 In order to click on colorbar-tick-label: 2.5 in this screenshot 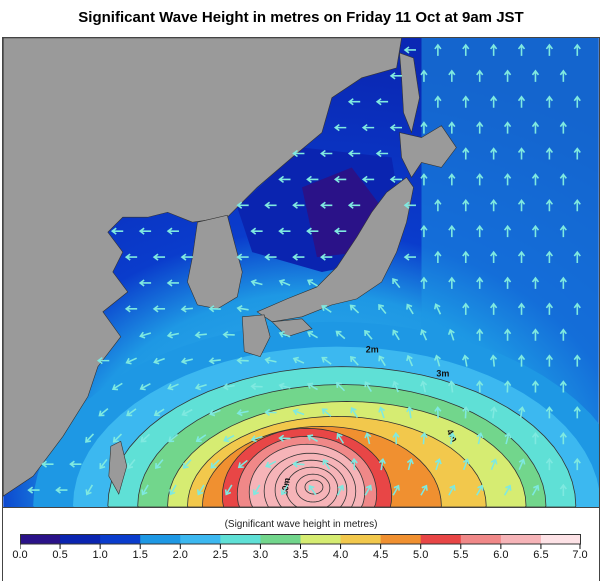, I will do `click(220, 555)`.